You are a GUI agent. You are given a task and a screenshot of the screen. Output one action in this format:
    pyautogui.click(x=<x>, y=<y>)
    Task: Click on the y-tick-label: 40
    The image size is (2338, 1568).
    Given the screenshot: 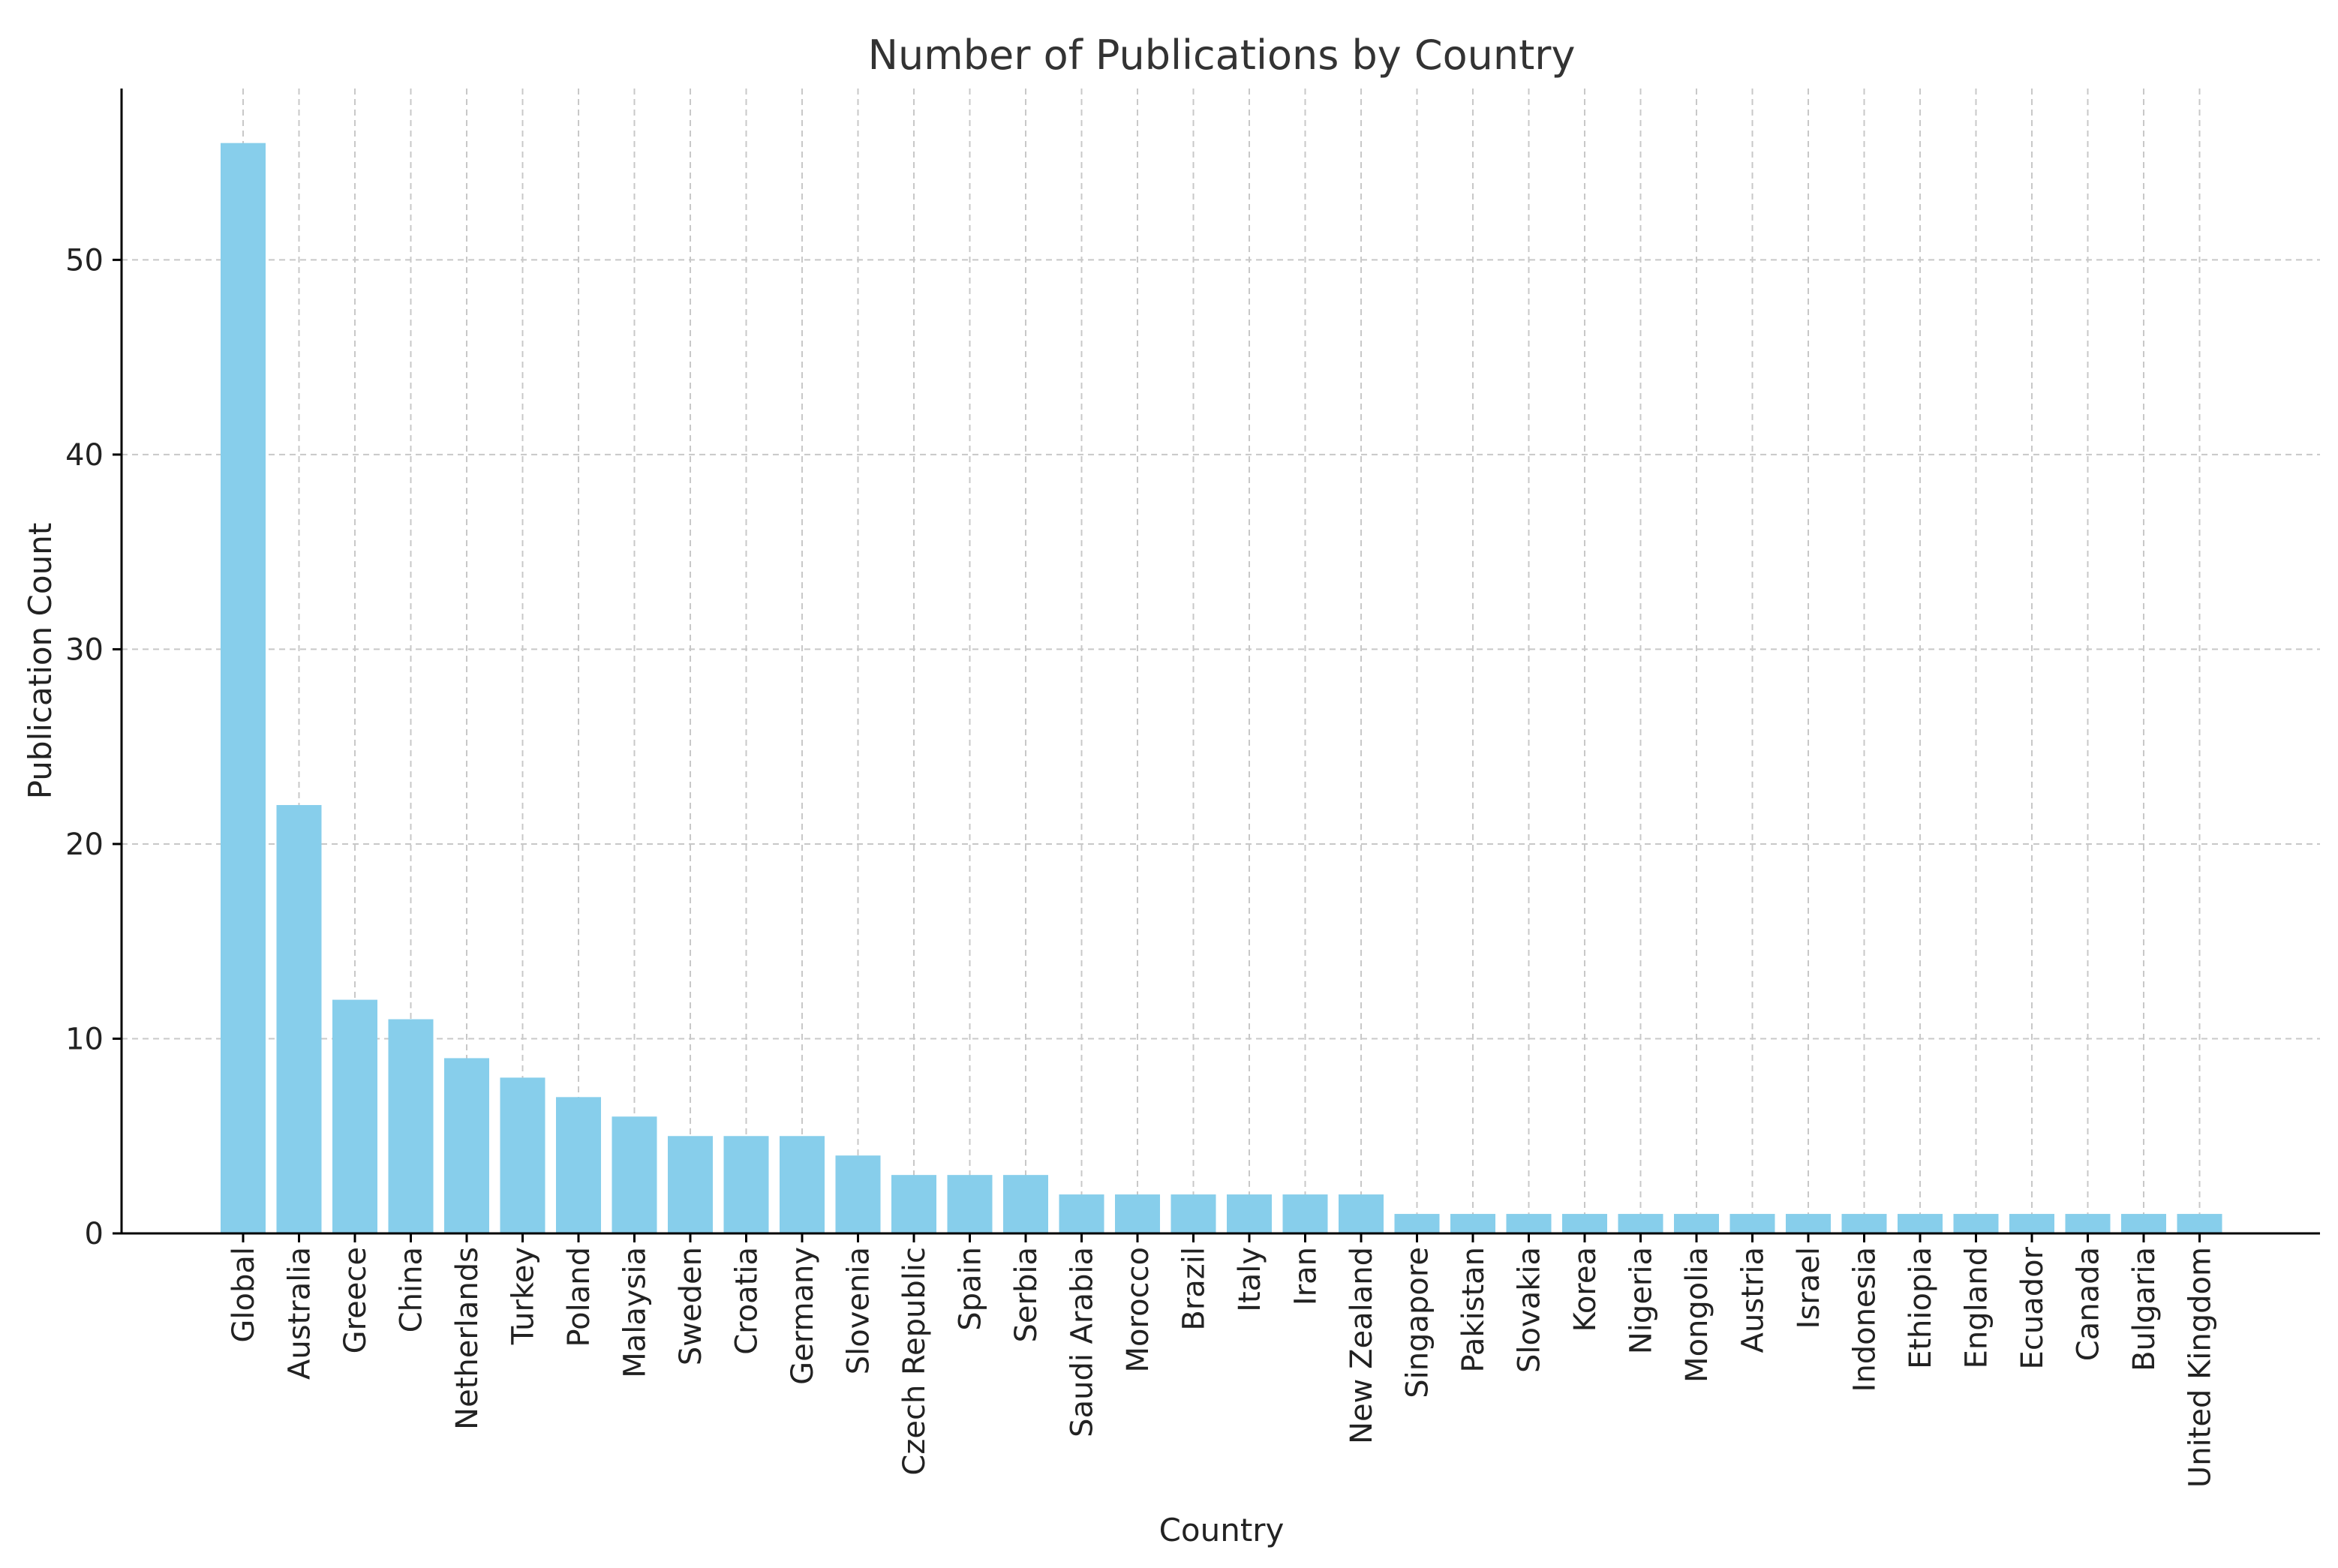 What is the action you would take?
    pyautogui.click(x=84, y=456)
    